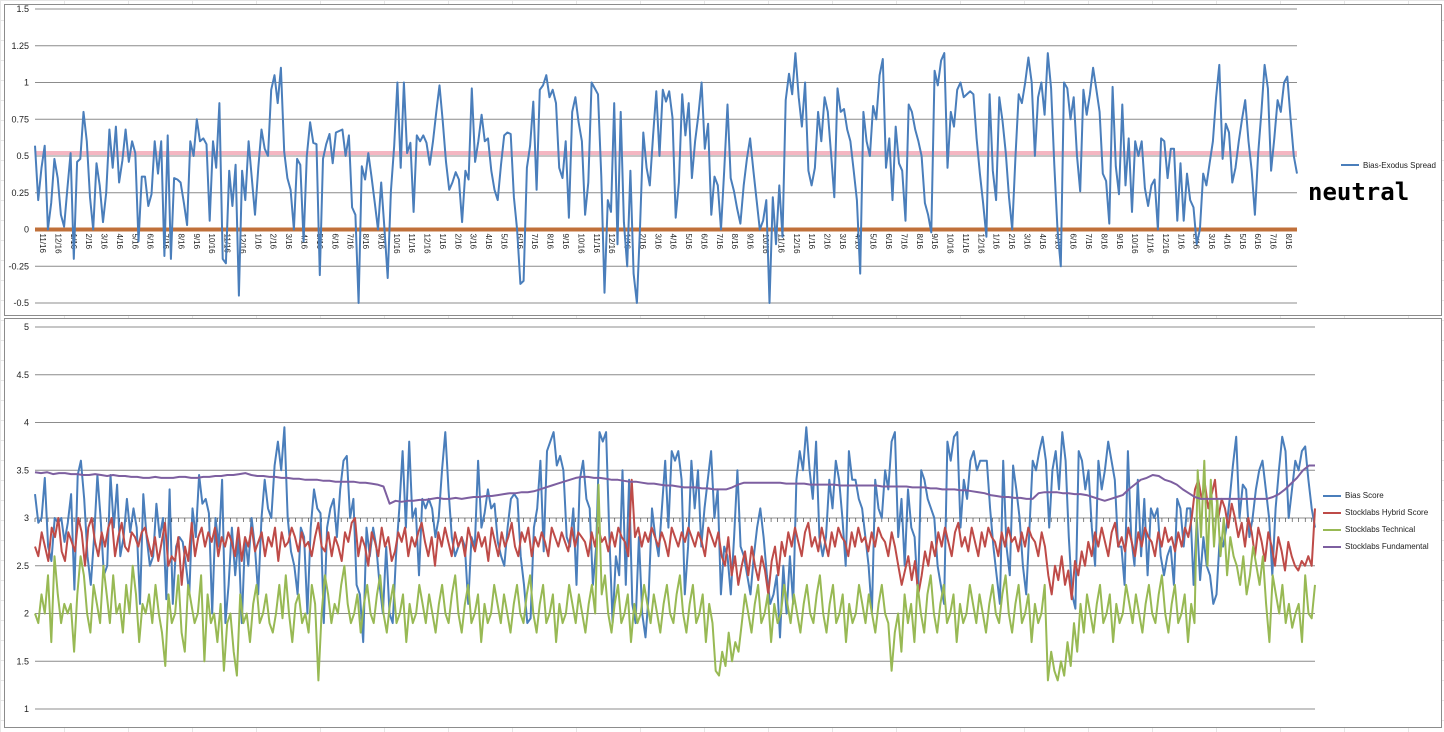 The width and height of the screenshot is (1444, 732). Describe the element at coordinates (1364, 495) in the screenshot. I see `legend-label: Bias Score` at that location.